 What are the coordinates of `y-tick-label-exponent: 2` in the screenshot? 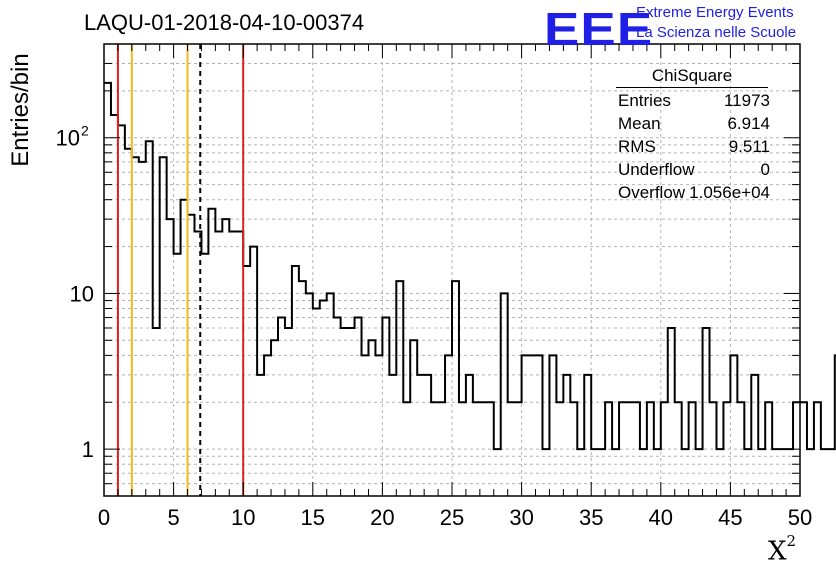 It's located at (85, 131).